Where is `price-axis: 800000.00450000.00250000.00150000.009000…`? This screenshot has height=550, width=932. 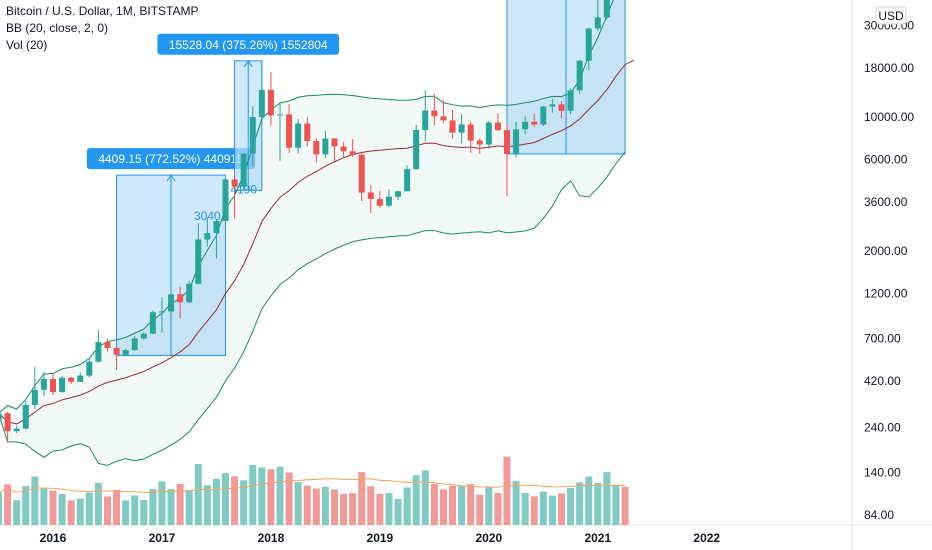
price-axis: 800000.00450000.00250000.00150000.009000… is located at coordinates (889, 270).